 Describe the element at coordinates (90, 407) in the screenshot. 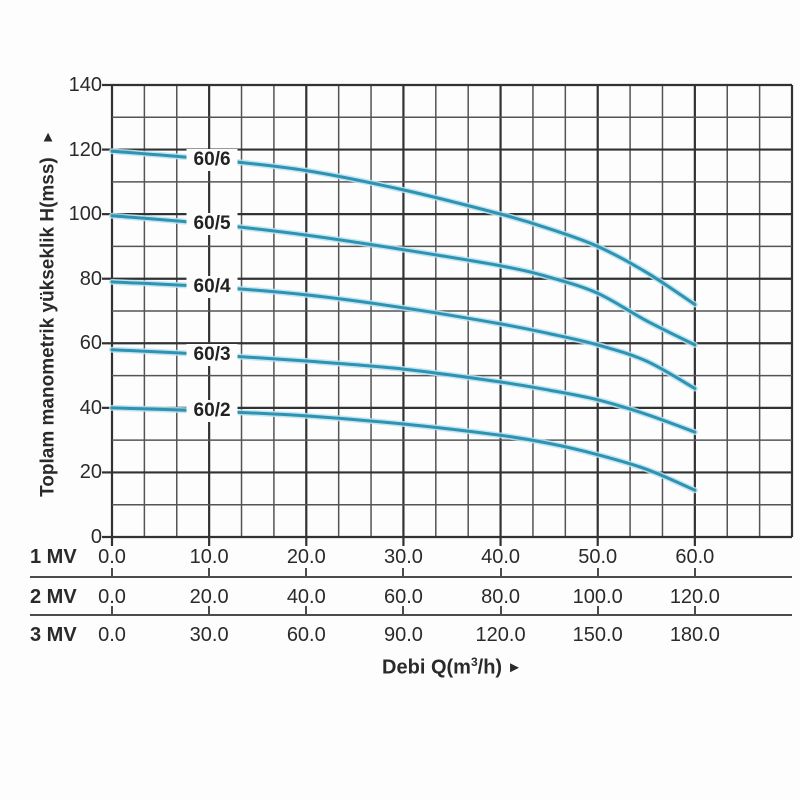

I see `y-tick-label: 40` at that location.